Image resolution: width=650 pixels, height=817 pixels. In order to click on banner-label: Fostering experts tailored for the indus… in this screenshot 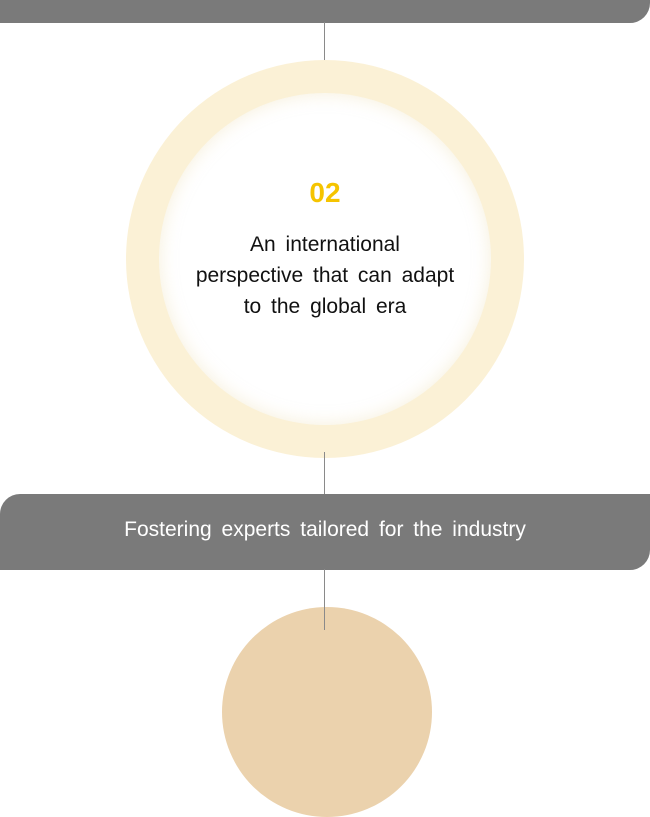, I will do `click(325, 529)`.